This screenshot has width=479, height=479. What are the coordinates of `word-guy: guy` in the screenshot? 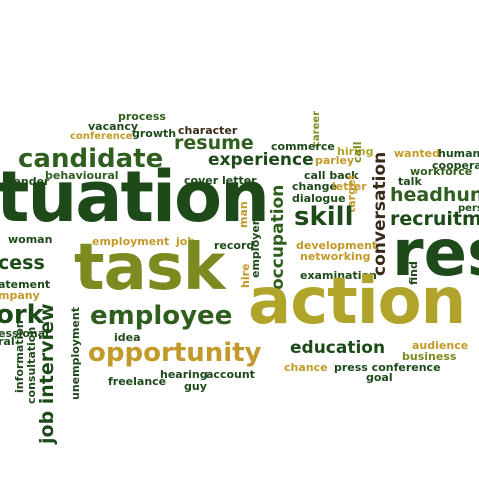 It's located at (195, 386).